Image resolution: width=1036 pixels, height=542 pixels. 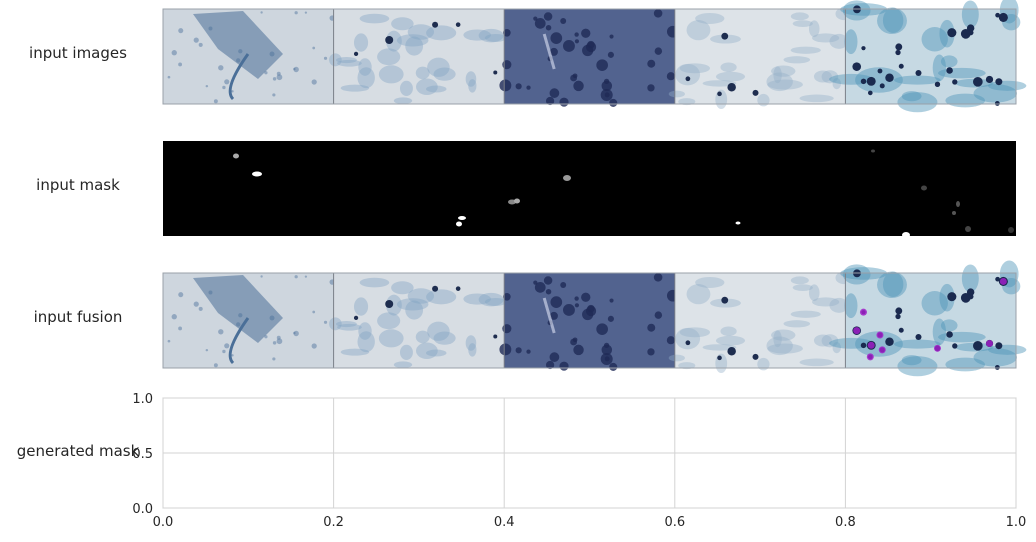 What do you see at coordinates (589, 320) in the screenshot?
I see `strip-border` at bounding box center [589, 320].